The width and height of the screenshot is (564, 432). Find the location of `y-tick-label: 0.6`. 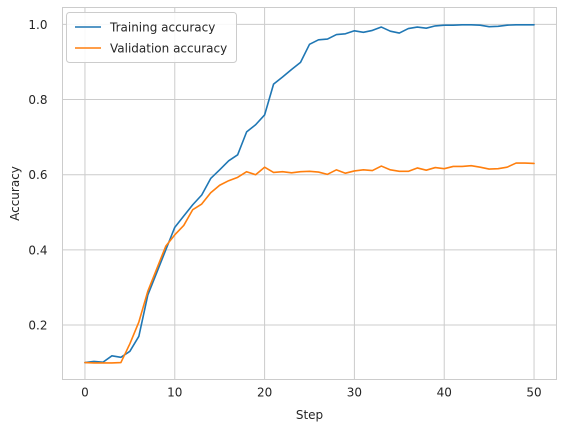

y-tick-label: 0.6 is located at coordinates (37, 175).